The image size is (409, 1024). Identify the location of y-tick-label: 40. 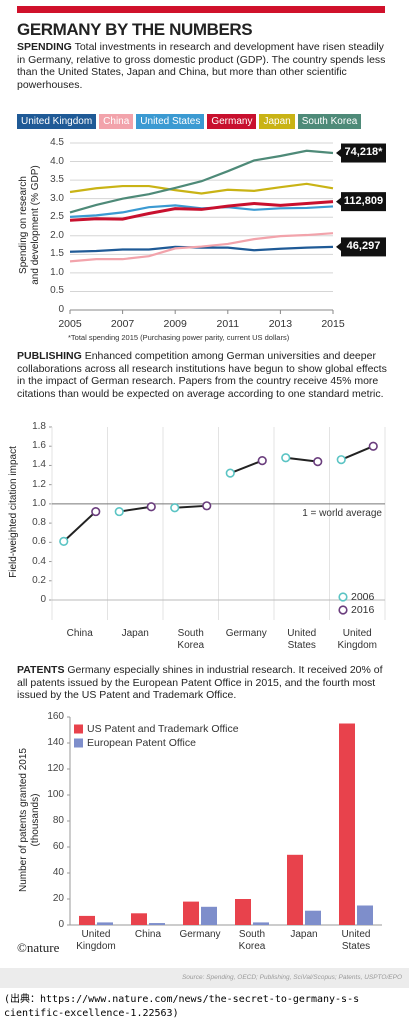
(58, 872).